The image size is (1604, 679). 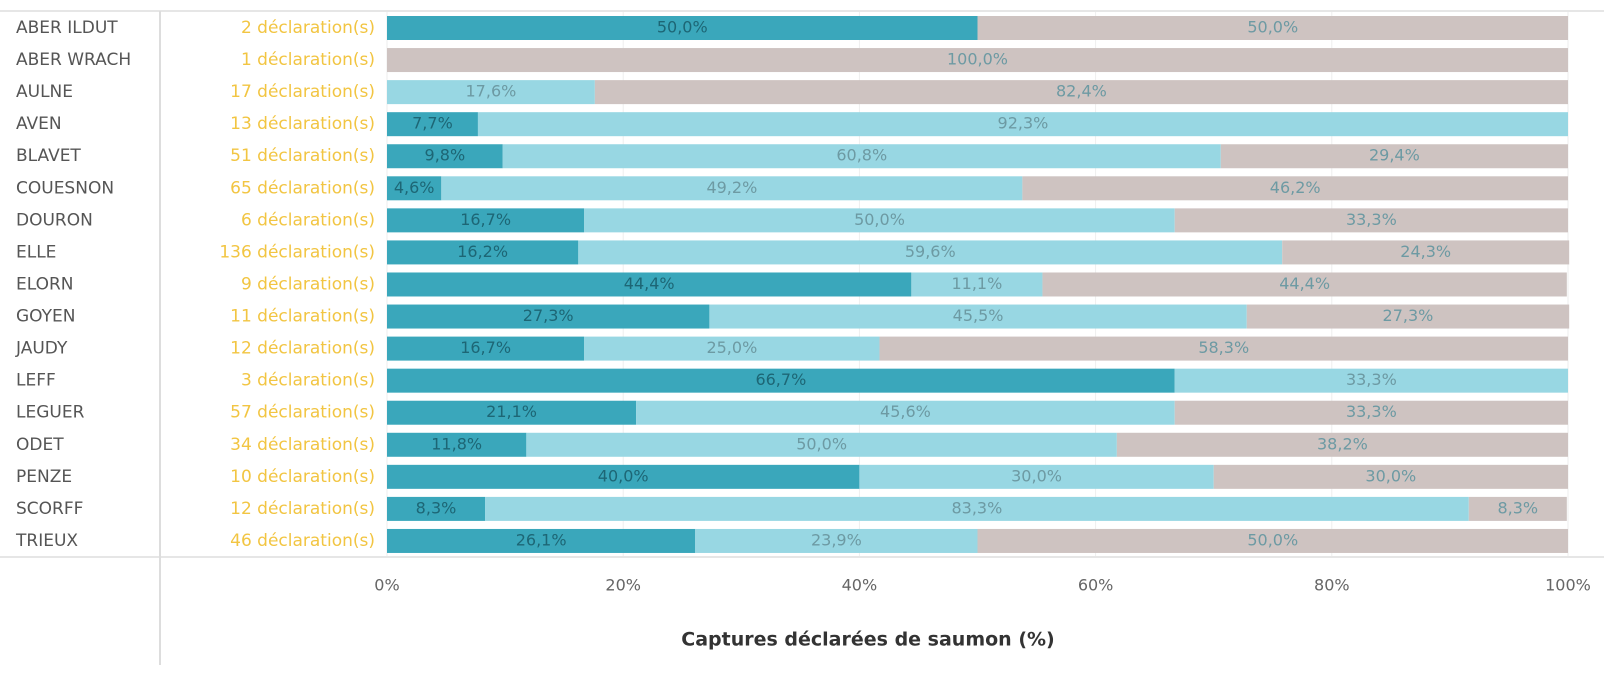 I want to click on category-label: COUESNON, so click(x=65, y=188).